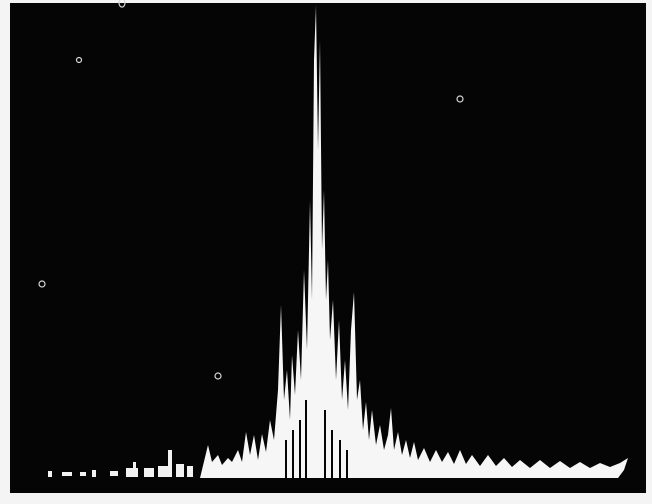  I want to click on trace-gaps, so click(316, 439).